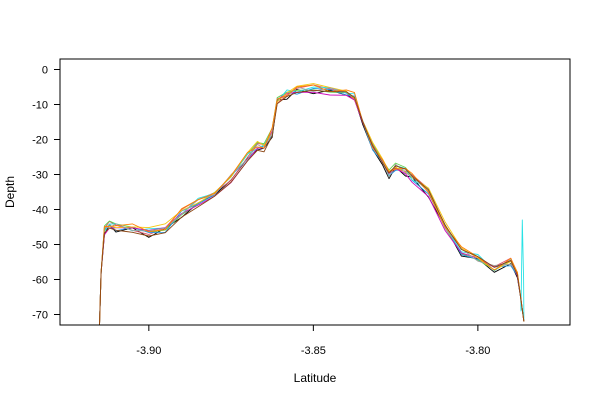  What do you see at coordinates (40, 281) in the screenshot?
I see `y-tick-label: -60` at bounding box center [40, 281].